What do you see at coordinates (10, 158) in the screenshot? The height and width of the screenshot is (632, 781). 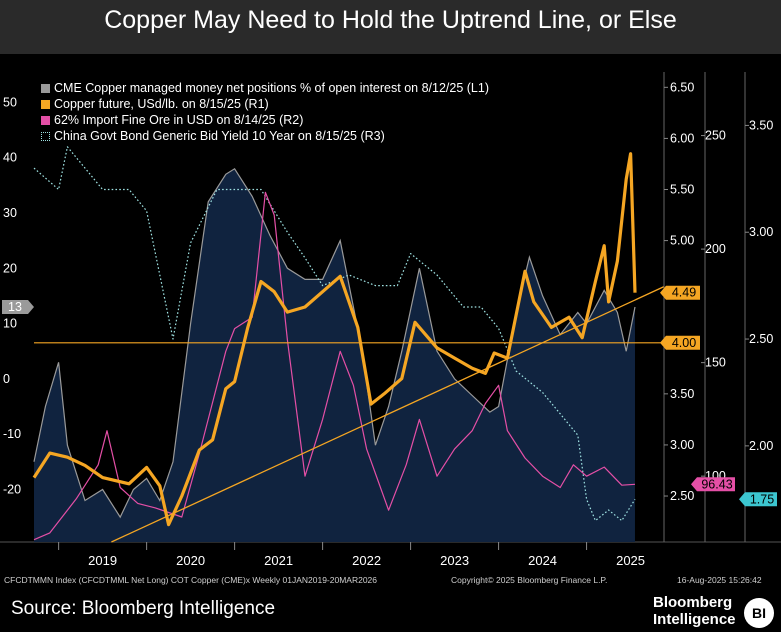 I see `l1-tick-label: 40` at bounding box center [10, 158].